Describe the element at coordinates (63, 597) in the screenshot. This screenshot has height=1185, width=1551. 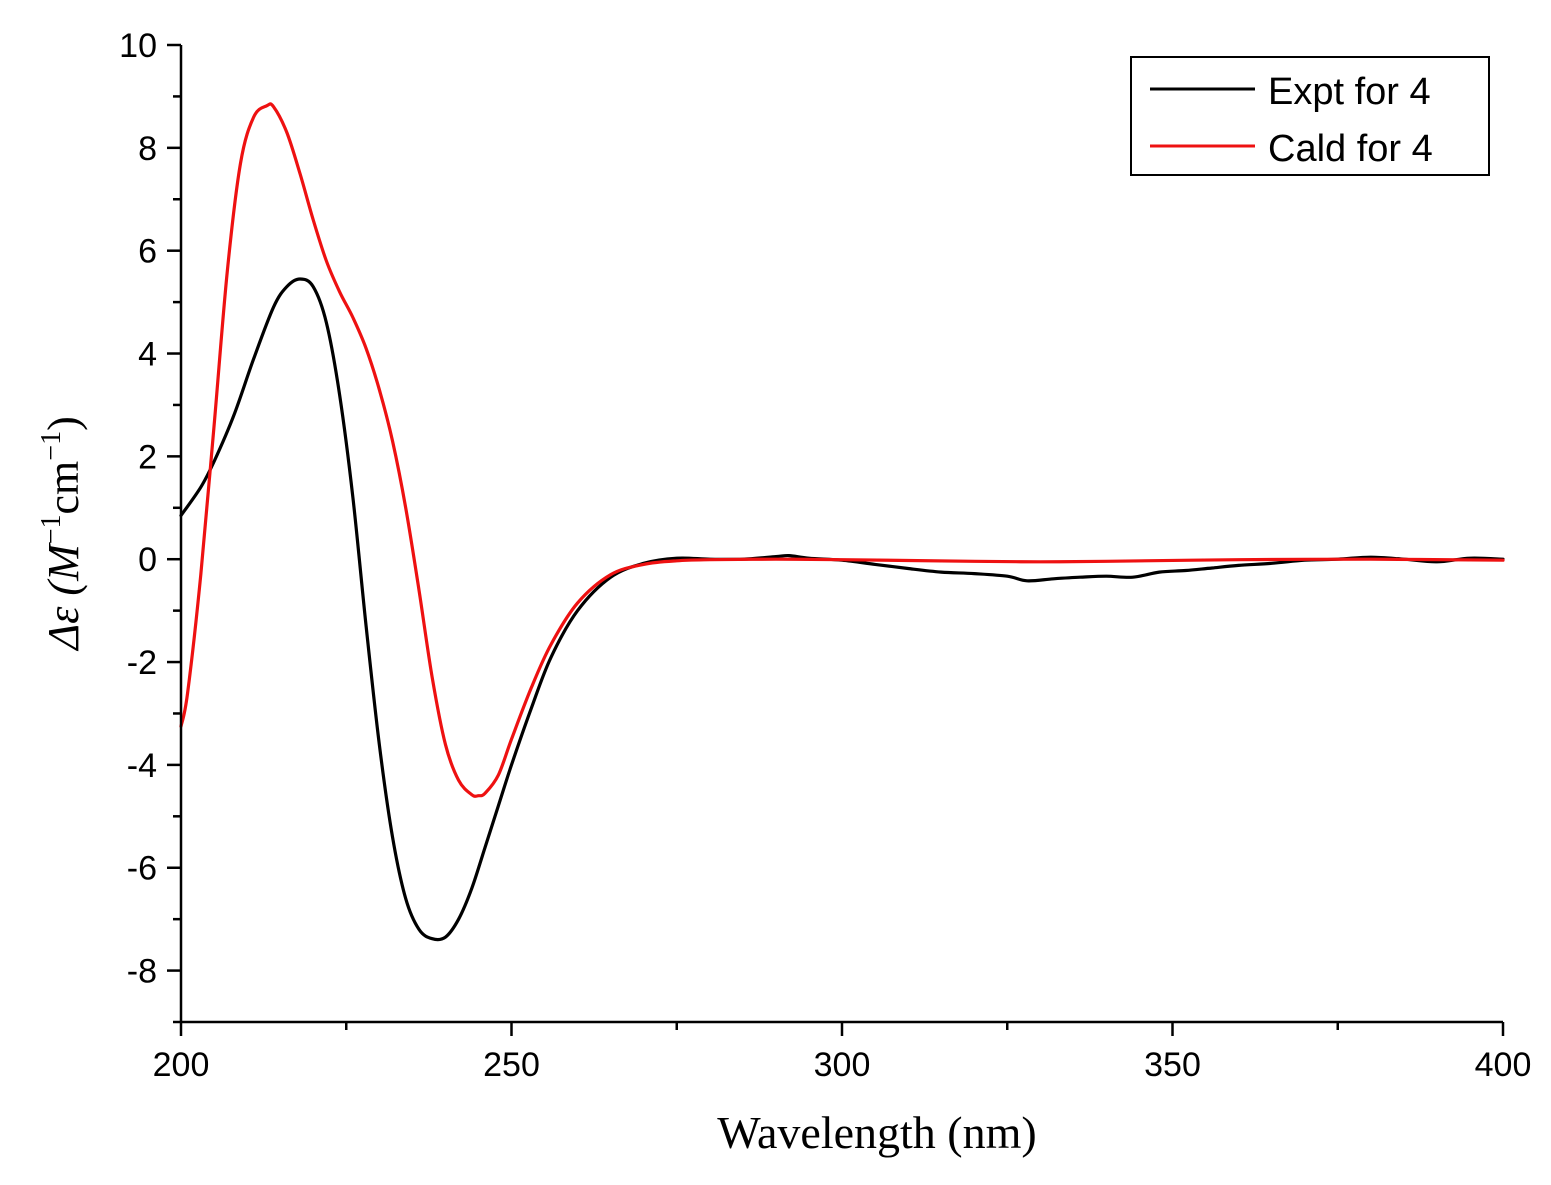
I see `y-axis-title-prefix: Δε (M` at that location.